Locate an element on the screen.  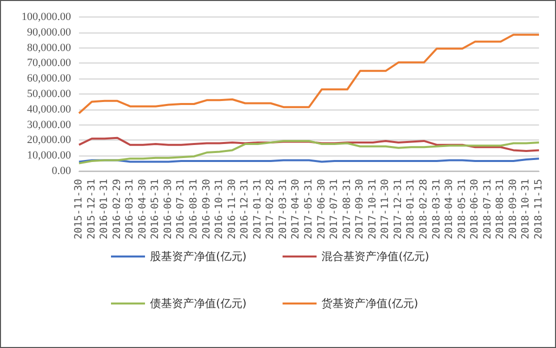
y-tick-label: 30,000.00 is located at coordinates (49, 124).